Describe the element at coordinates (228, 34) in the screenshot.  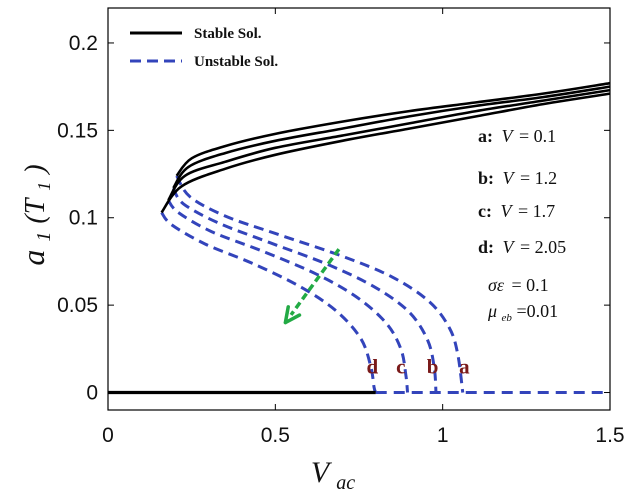
I see `legend-stable-label: Stable Sol.` at that location.